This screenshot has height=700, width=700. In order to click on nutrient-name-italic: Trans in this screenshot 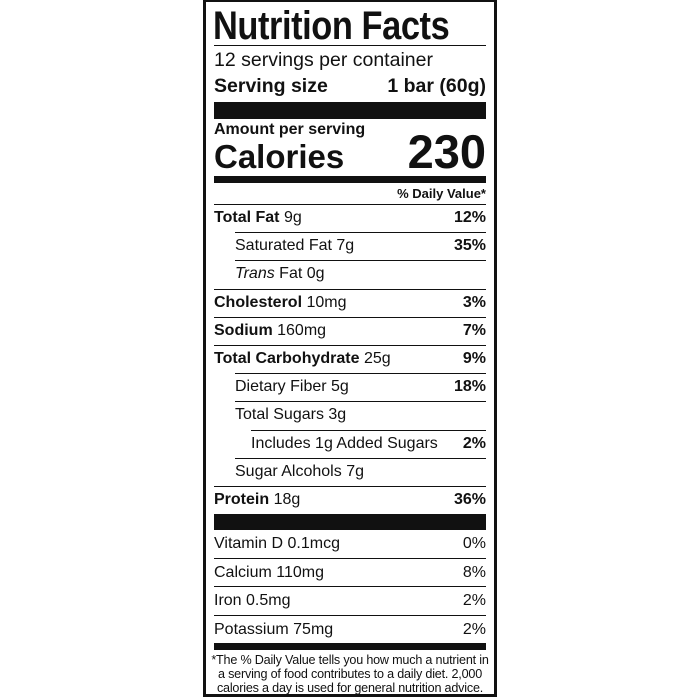, I will do `click(255, 274)`.